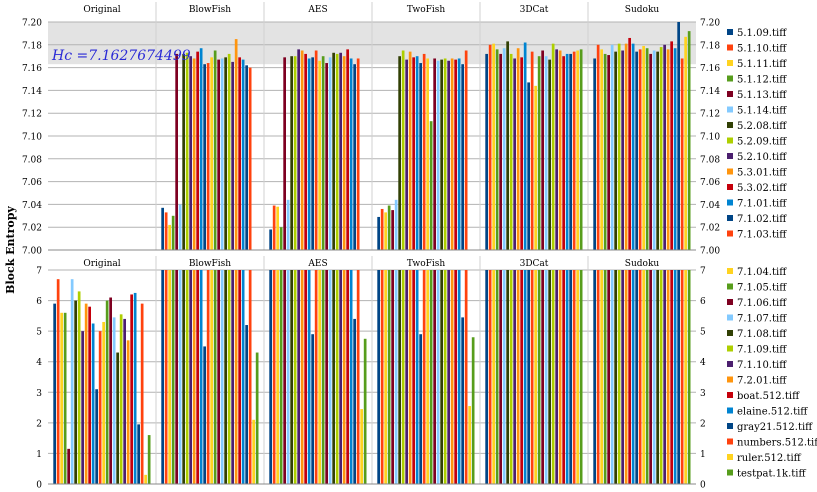  I want to click on y-tick-label-left: 6, so click(39, 302).